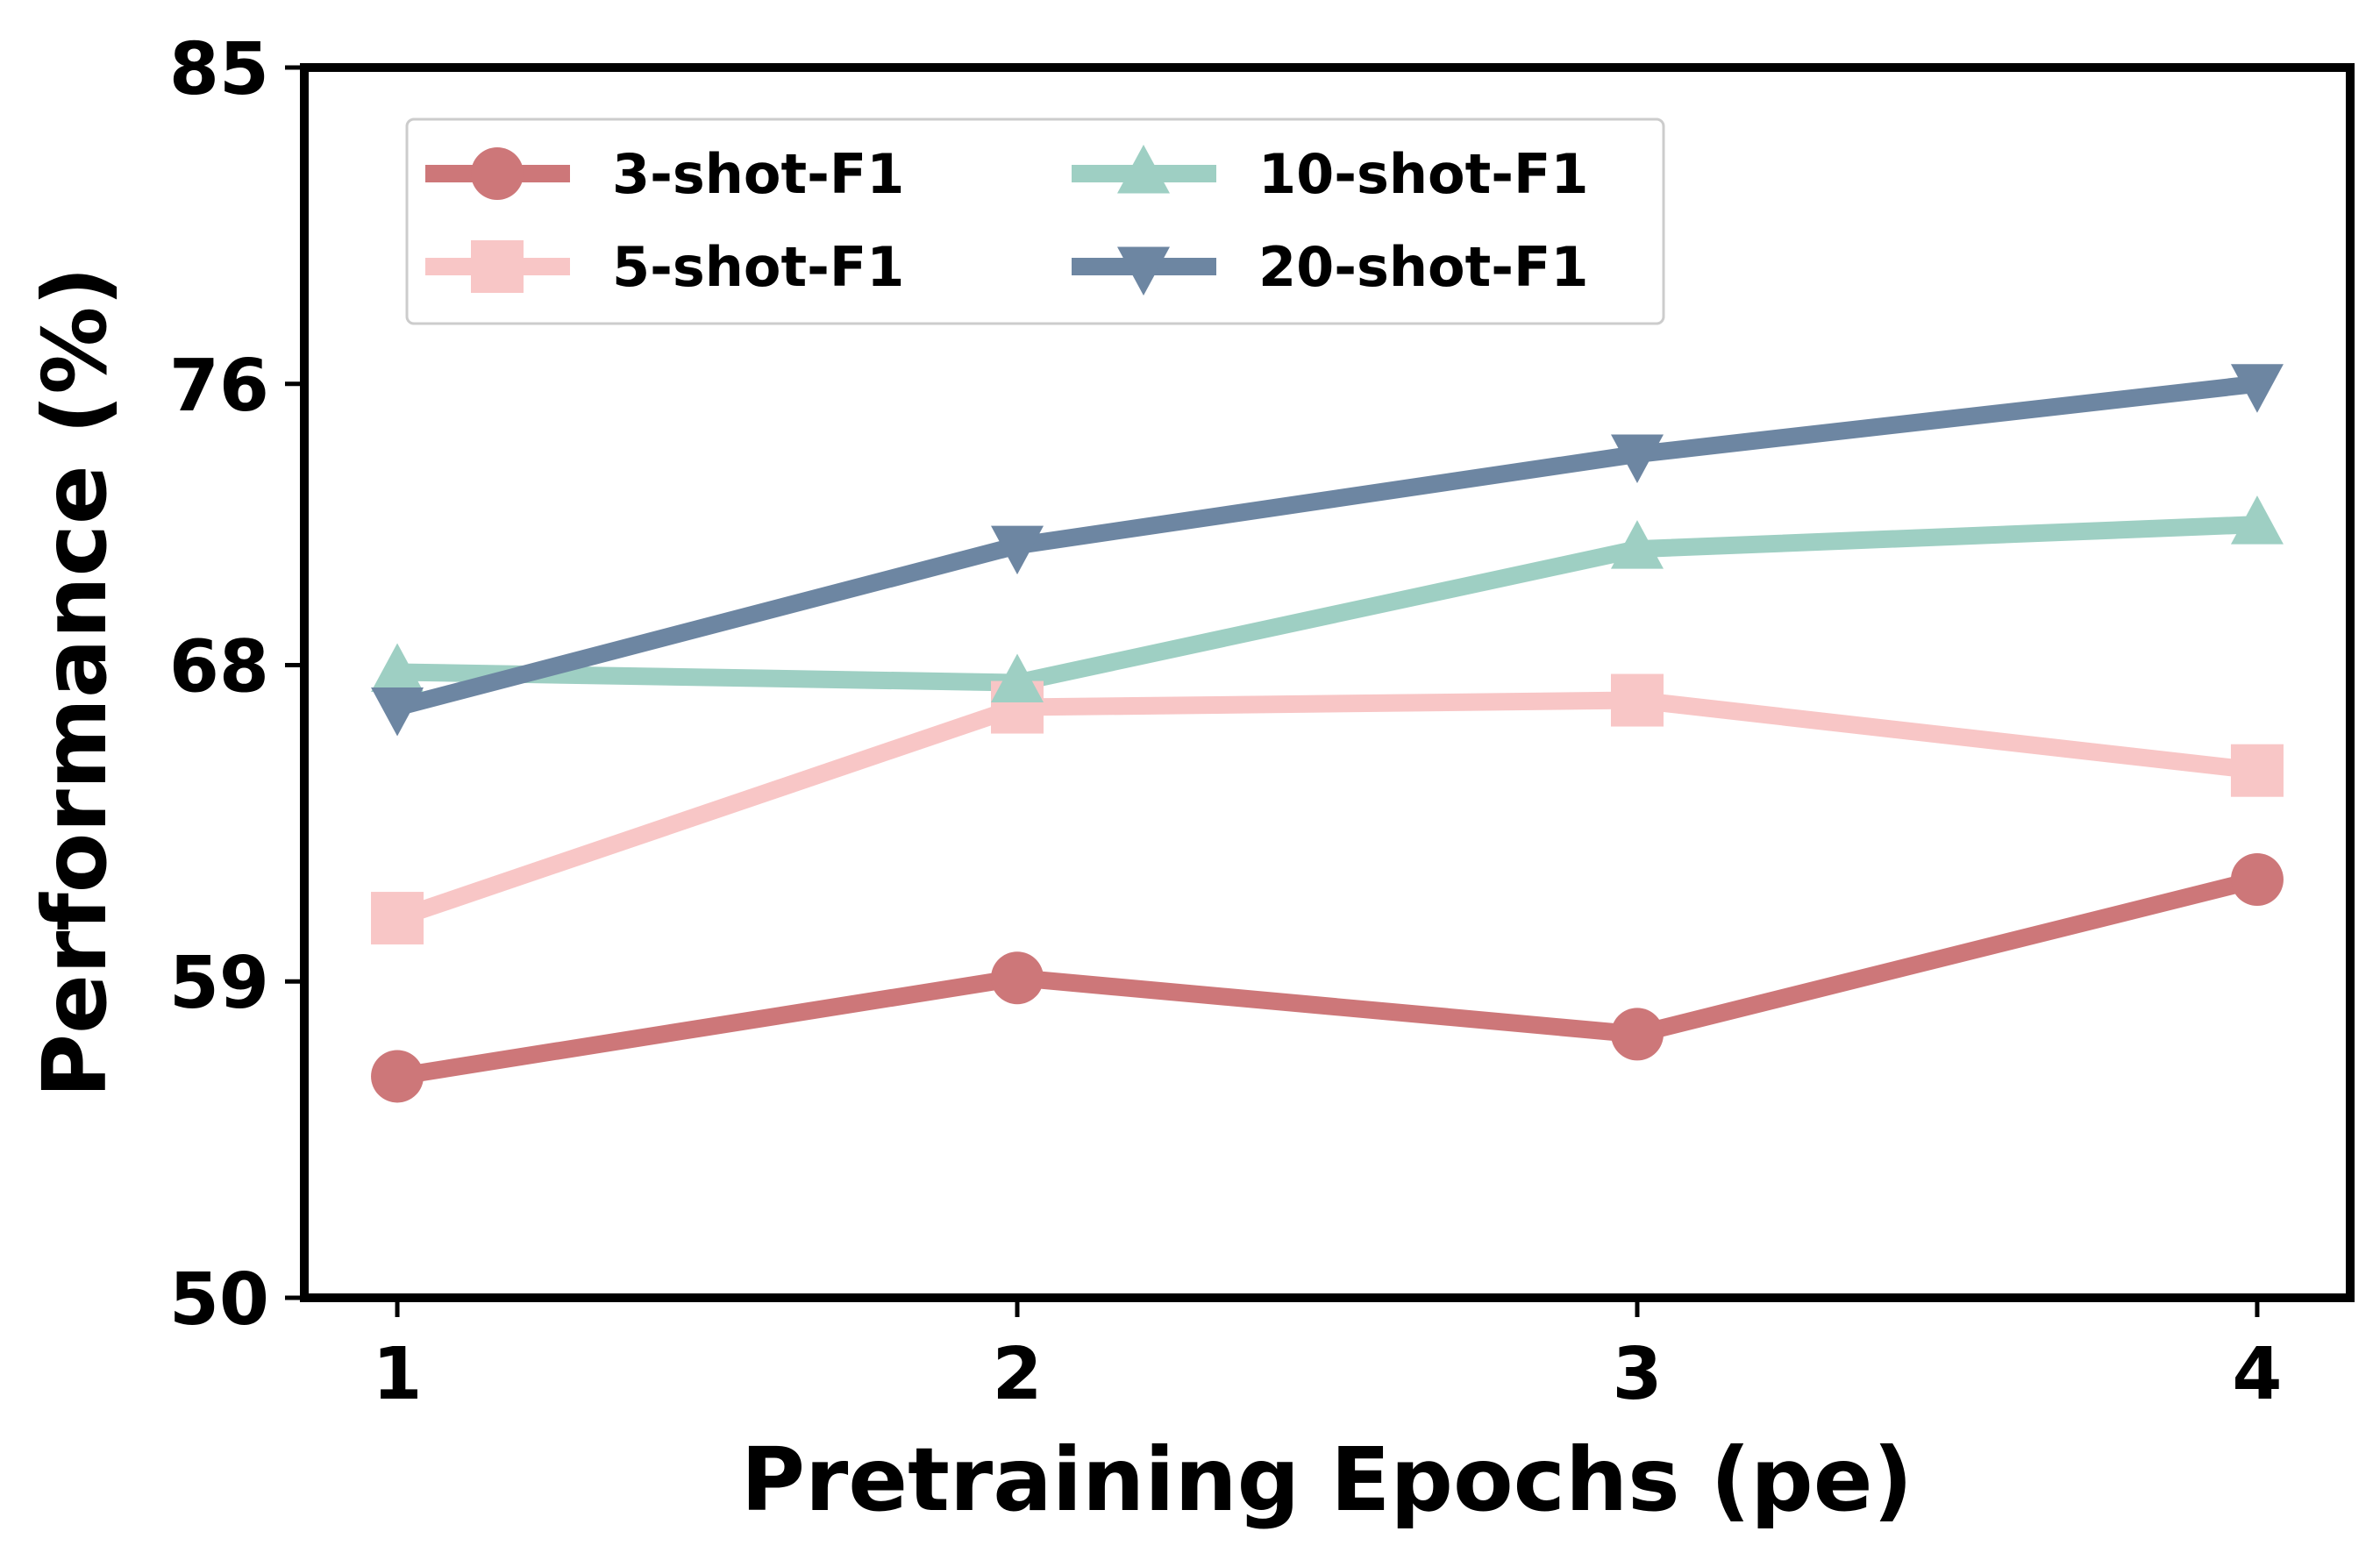 The image size is (2380, 1567). I want to click on y-axis-ticks: 50 59 68 76 85, so click(236, 685).